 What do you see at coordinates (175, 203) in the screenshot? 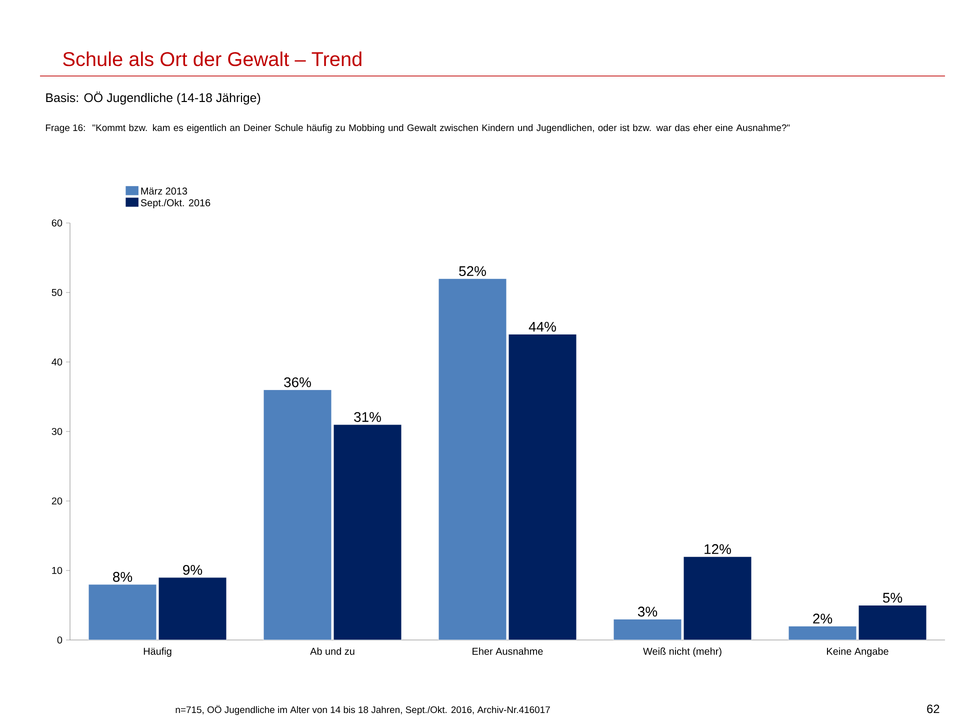
I see `legend-label: Sept./Okt. 2016` at bounding box center [175, 203].